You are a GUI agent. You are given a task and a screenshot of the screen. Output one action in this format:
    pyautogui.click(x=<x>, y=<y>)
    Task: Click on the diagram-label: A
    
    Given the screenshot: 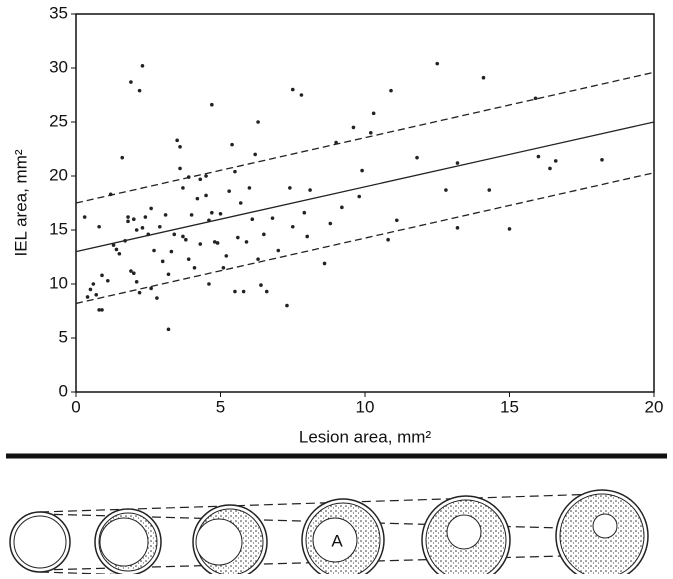 What is the action you would take?
    pyautogui.click(x=337, y=540)
    